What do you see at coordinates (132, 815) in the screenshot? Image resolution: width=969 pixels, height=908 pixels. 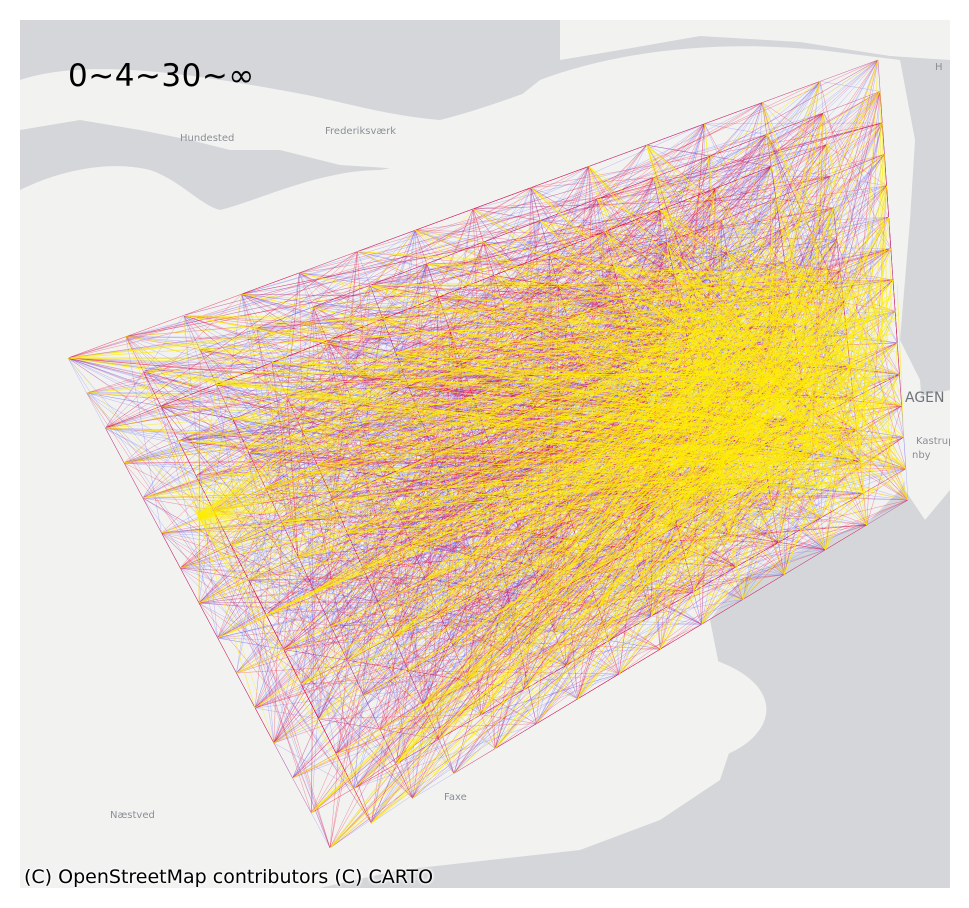 I see `place-naestved: Næstved` at bounding box center [132, 815].